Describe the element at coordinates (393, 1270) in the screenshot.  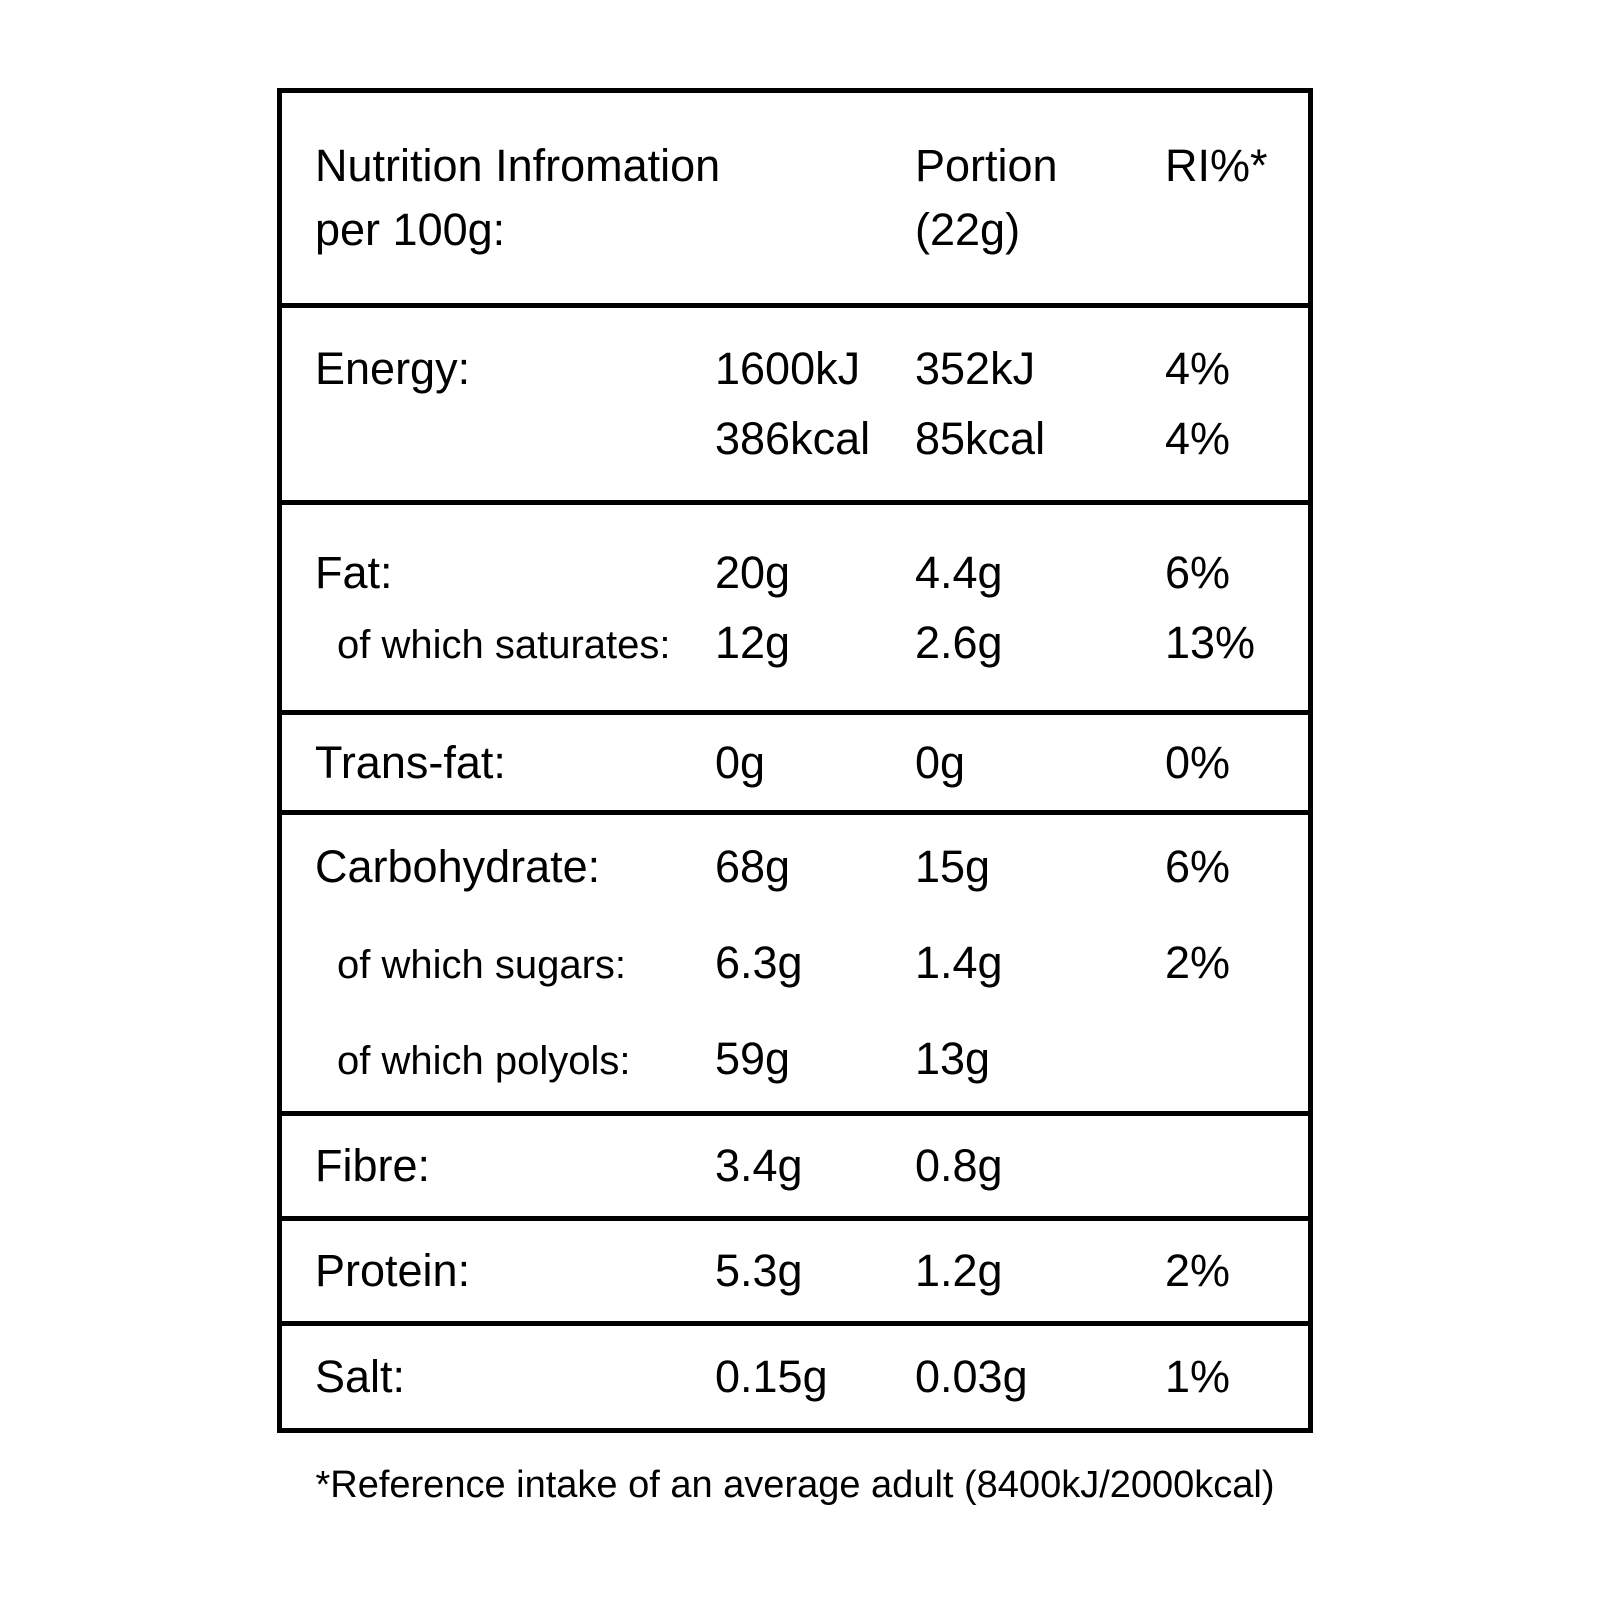
I see `row-label: Protein:` at that location.